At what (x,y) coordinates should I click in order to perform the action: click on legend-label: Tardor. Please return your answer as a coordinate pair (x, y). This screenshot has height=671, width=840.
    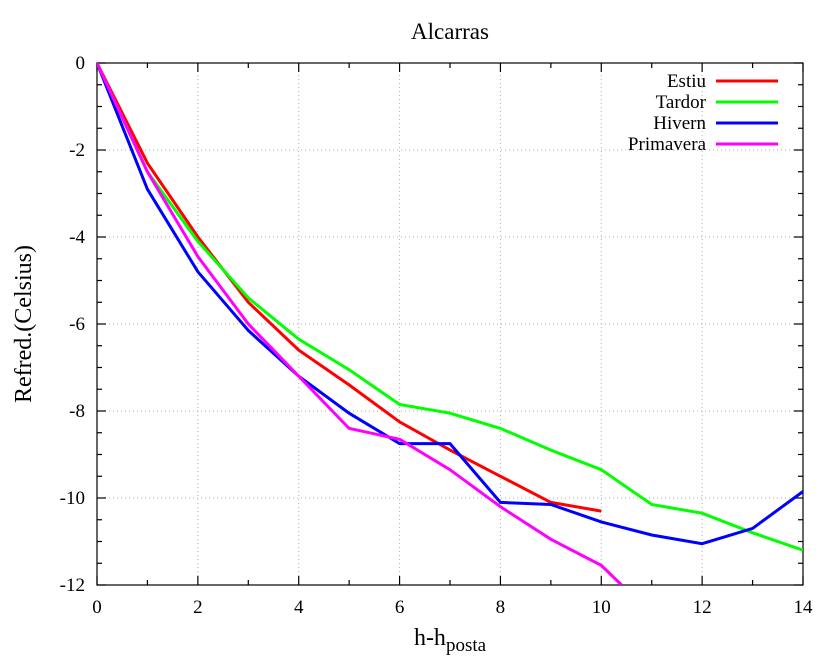
    Looking at the image, I should click on (681, 102).